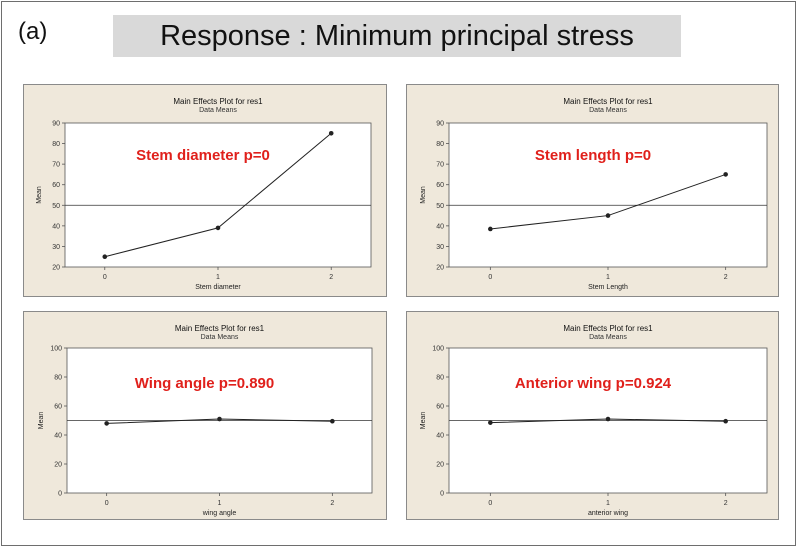 The width and height of the screenshot is (800, 550). What do you see at coordinates (608, 287) in the screenshot?
I see `x-axis-label: Stem Length` at bounding box center [608, 287].